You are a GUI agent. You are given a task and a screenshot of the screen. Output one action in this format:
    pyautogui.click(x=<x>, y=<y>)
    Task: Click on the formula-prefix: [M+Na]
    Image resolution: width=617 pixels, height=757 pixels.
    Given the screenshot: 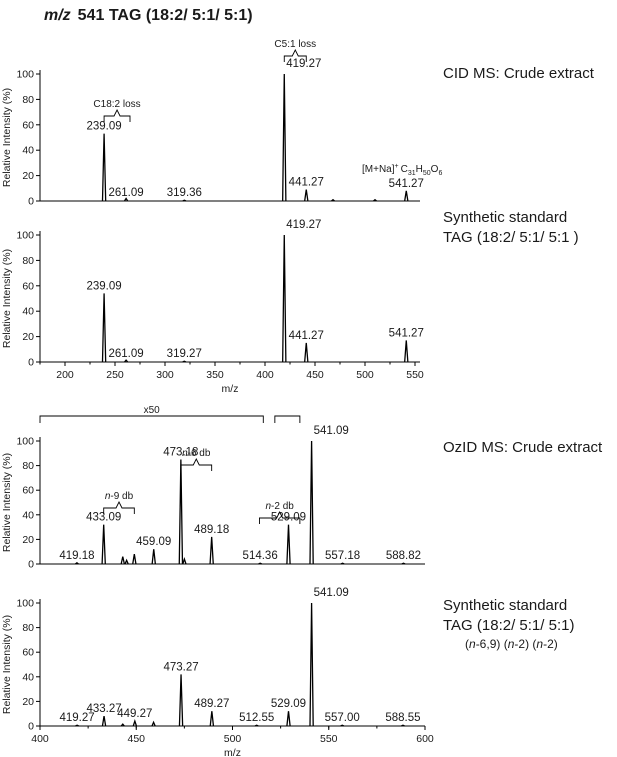 What is the action you would take?
    pyautogui.click(x=378, y=169)
    